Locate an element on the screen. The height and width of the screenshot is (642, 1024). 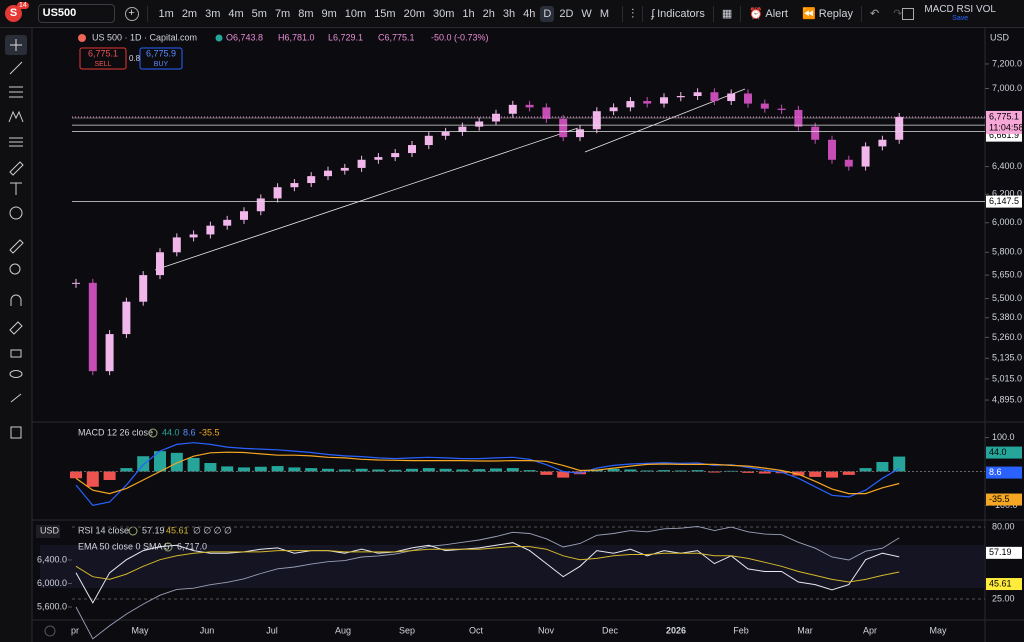
text-tool is located at coordinates (16, 188).